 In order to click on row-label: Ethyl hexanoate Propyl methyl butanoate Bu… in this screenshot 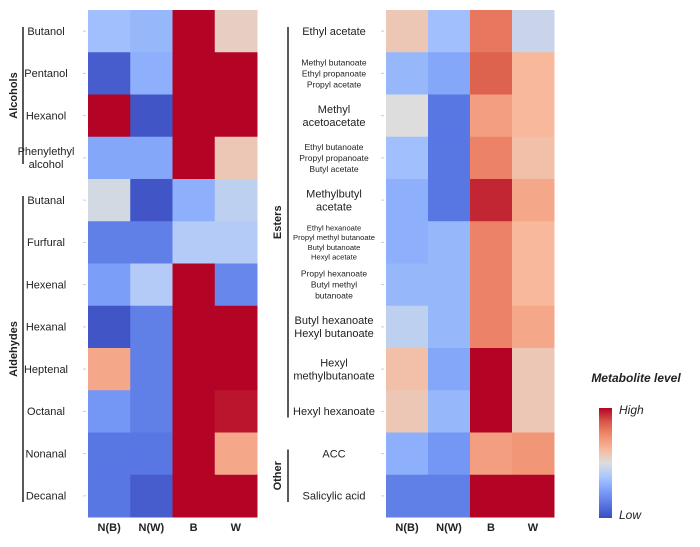, I will do `click(334, 242)`.